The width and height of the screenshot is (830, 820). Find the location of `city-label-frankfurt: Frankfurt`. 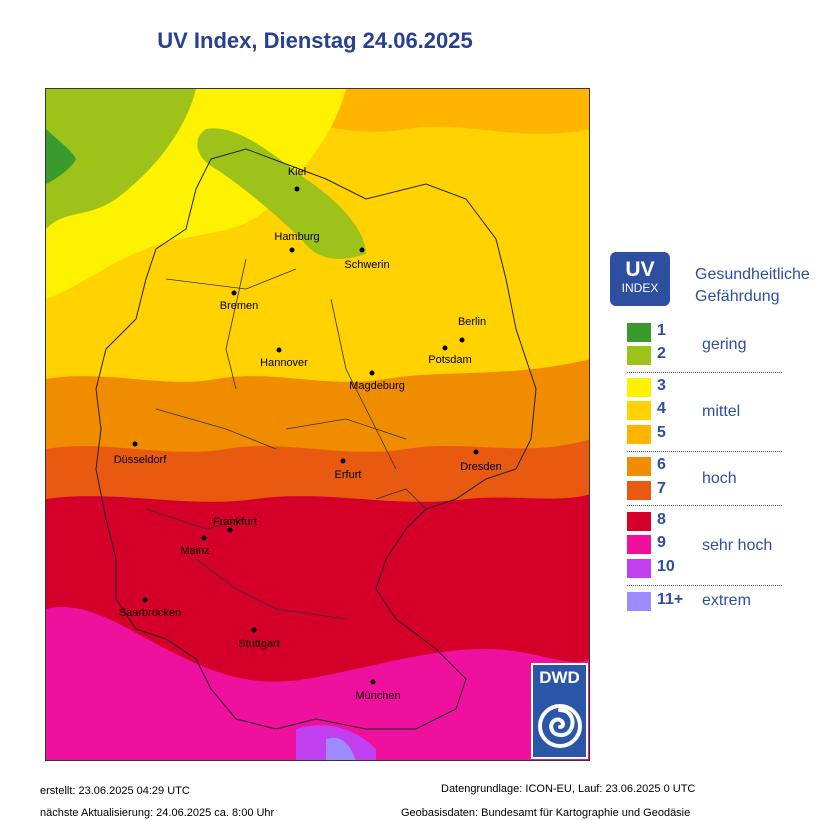

city-label-frankfurt: Frankfurt is located at coordinates (235, 522).